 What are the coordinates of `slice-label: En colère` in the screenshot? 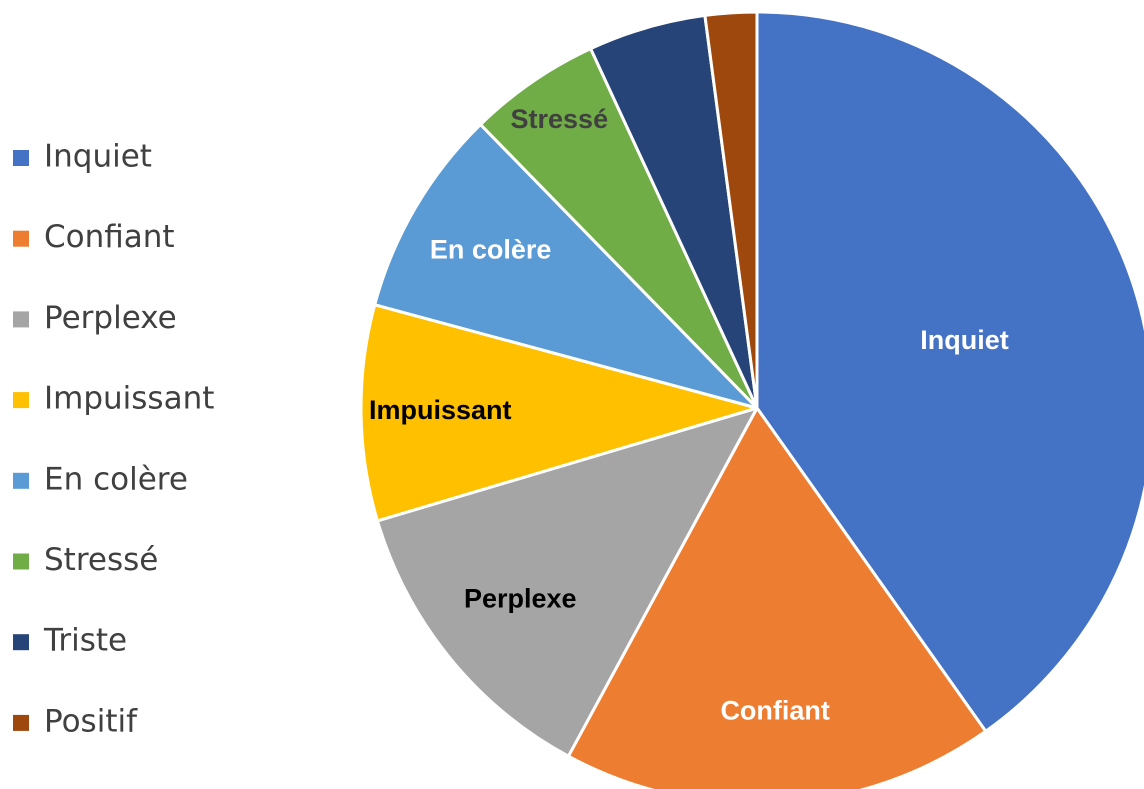 It's located at (491, 250).